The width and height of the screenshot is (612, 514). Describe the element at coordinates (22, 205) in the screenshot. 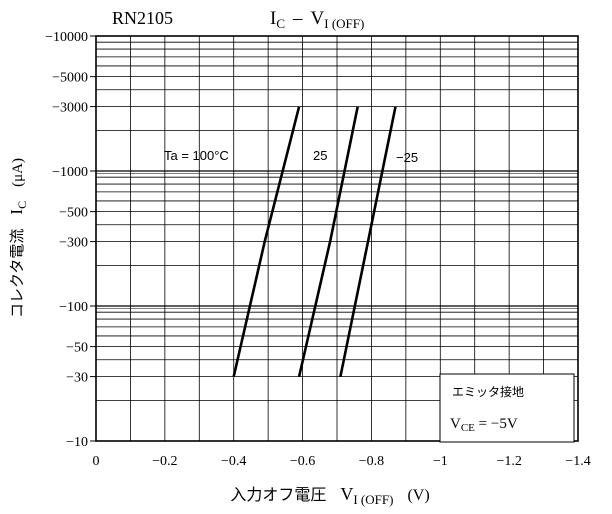

I see `y-axis-label-sub: C` at that location.